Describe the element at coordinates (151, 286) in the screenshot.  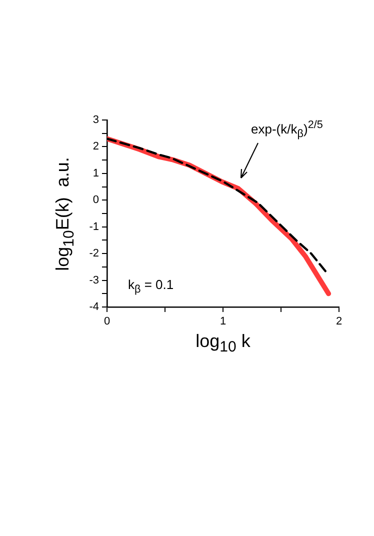
I see `annotation: k$_{β}$ = 0.1` at that location.